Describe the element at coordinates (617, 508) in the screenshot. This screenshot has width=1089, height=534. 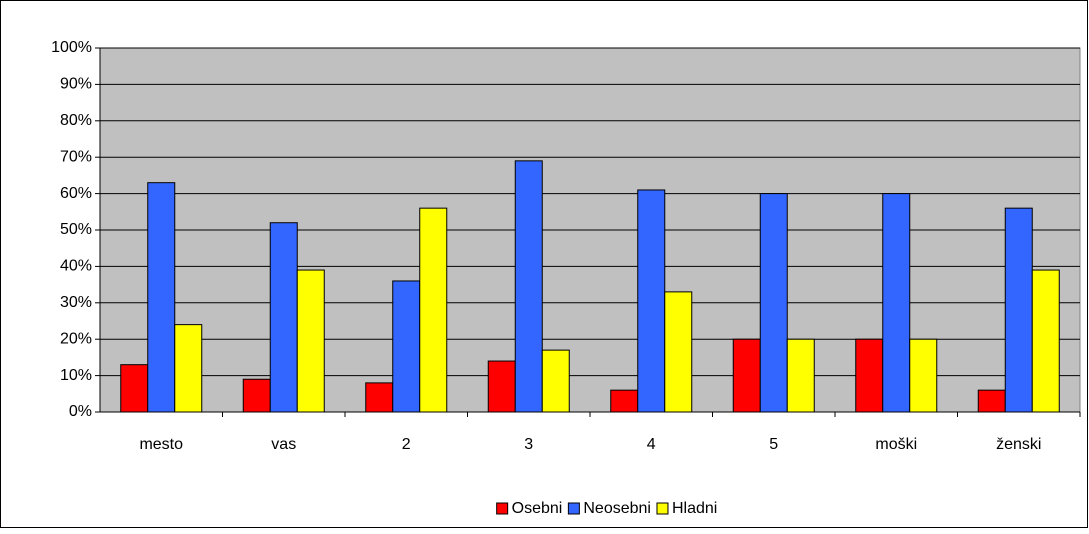
I see `legend-label: Neosebni` at that location.